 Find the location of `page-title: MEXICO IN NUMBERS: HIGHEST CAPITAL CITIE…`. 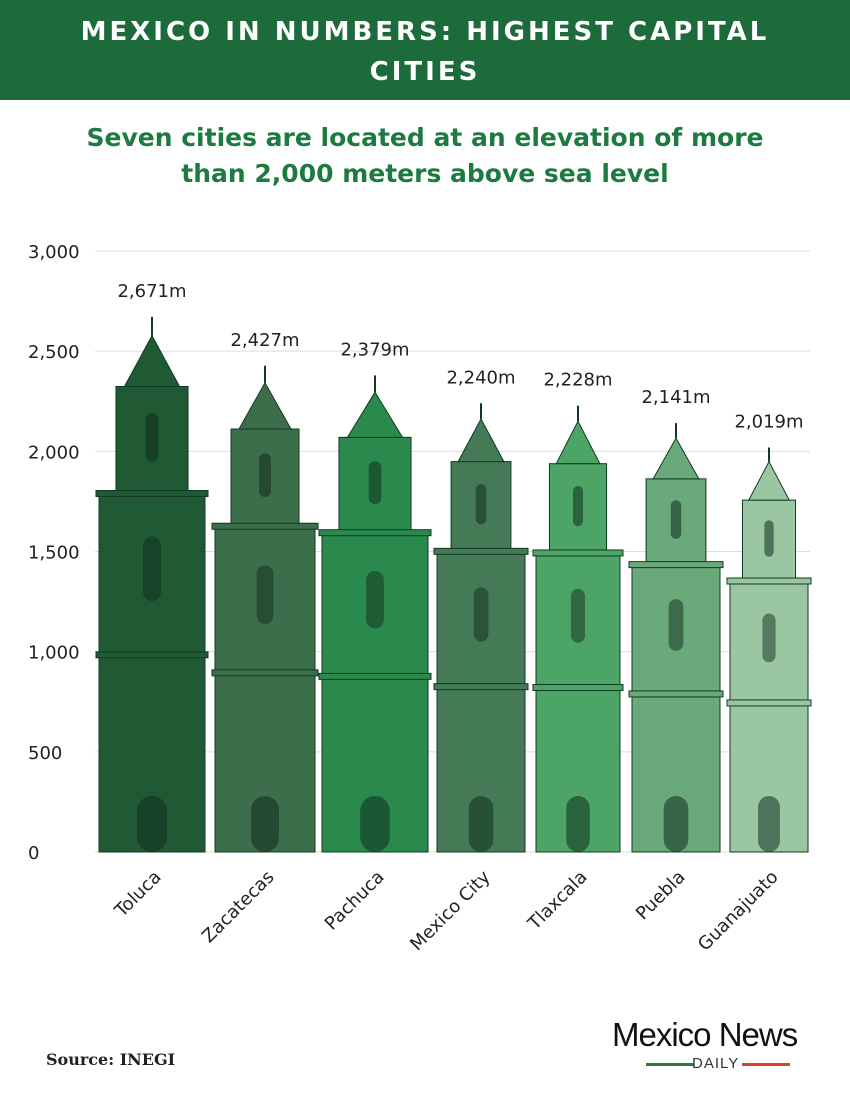

page-title: MEXICO IN NUMBERS: HIGHEST CAPITAL CITIE… is located at coordinates (425, 52).